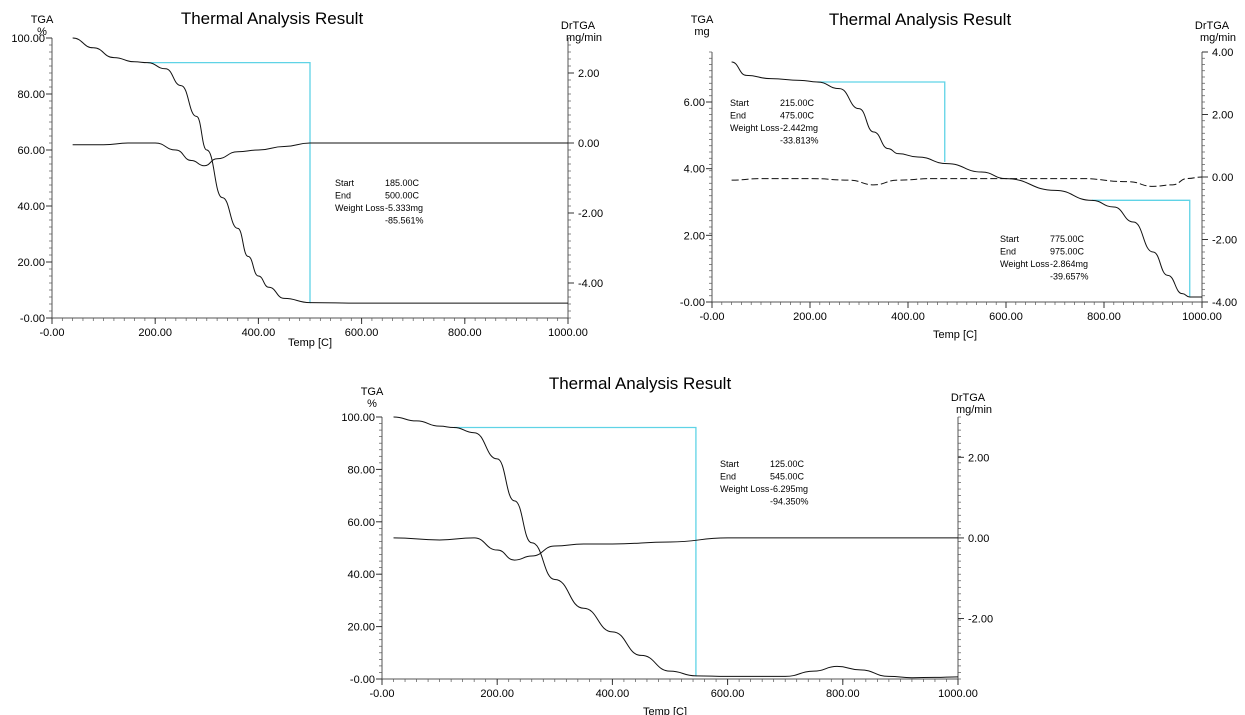 The height and width of the screenshot is (715, 1245). What do you see at coordinates (1067, 252) in the screenshot?
I see `annotation-value: 975.00C` at bounding box center [1067, 252].